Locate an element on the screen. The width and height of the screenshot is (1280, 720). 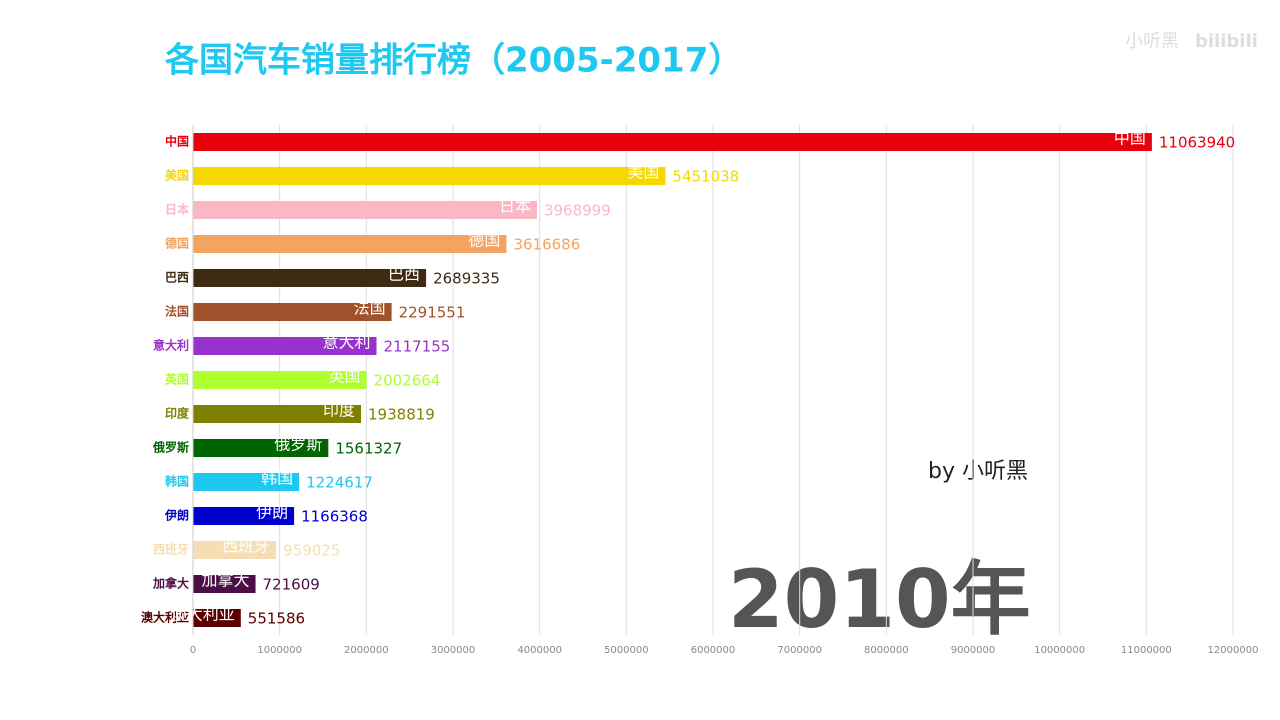
bar-inner-label: 中国 is located at coordinates (1130, 138).